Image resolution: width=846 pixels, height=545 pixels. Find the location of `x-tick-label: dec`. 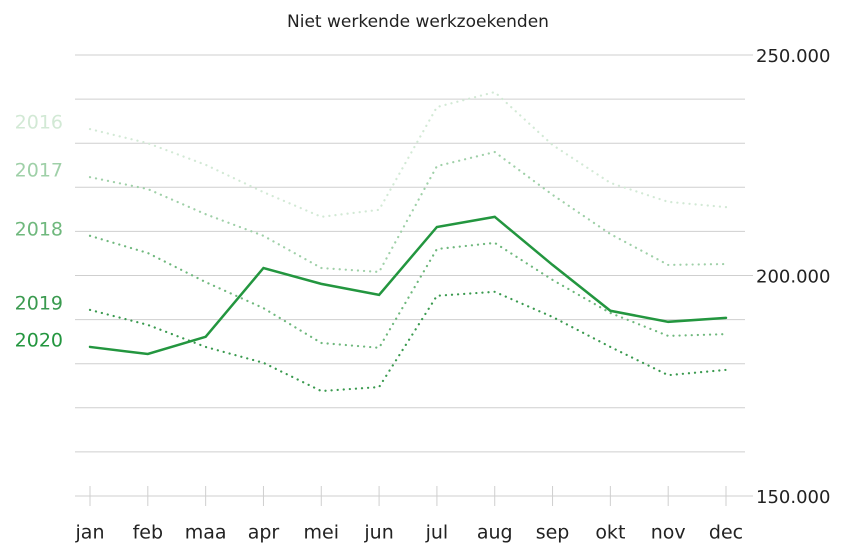

x-tick-label: dec is located at coordinates (726, 533).